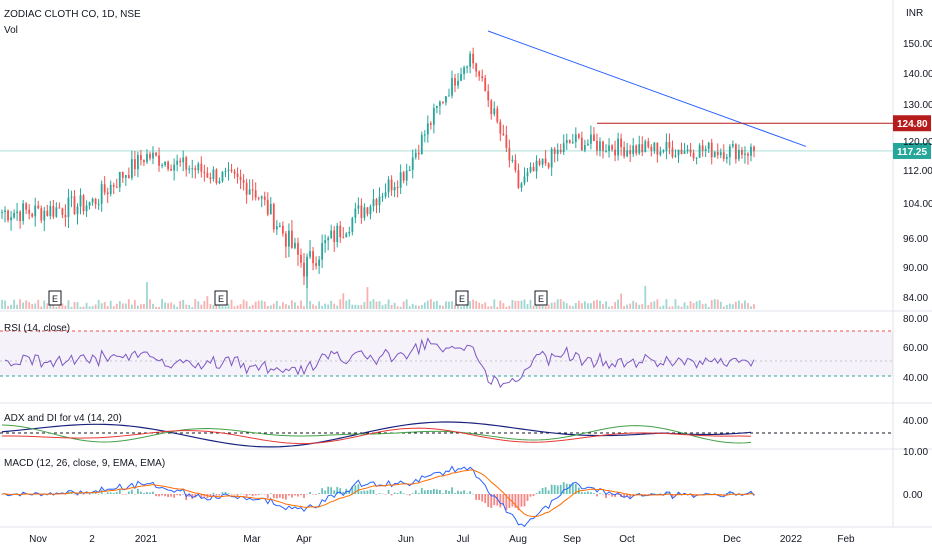 The image size is (932, 550). I want to click on rsi-pane, so click(379, 362).